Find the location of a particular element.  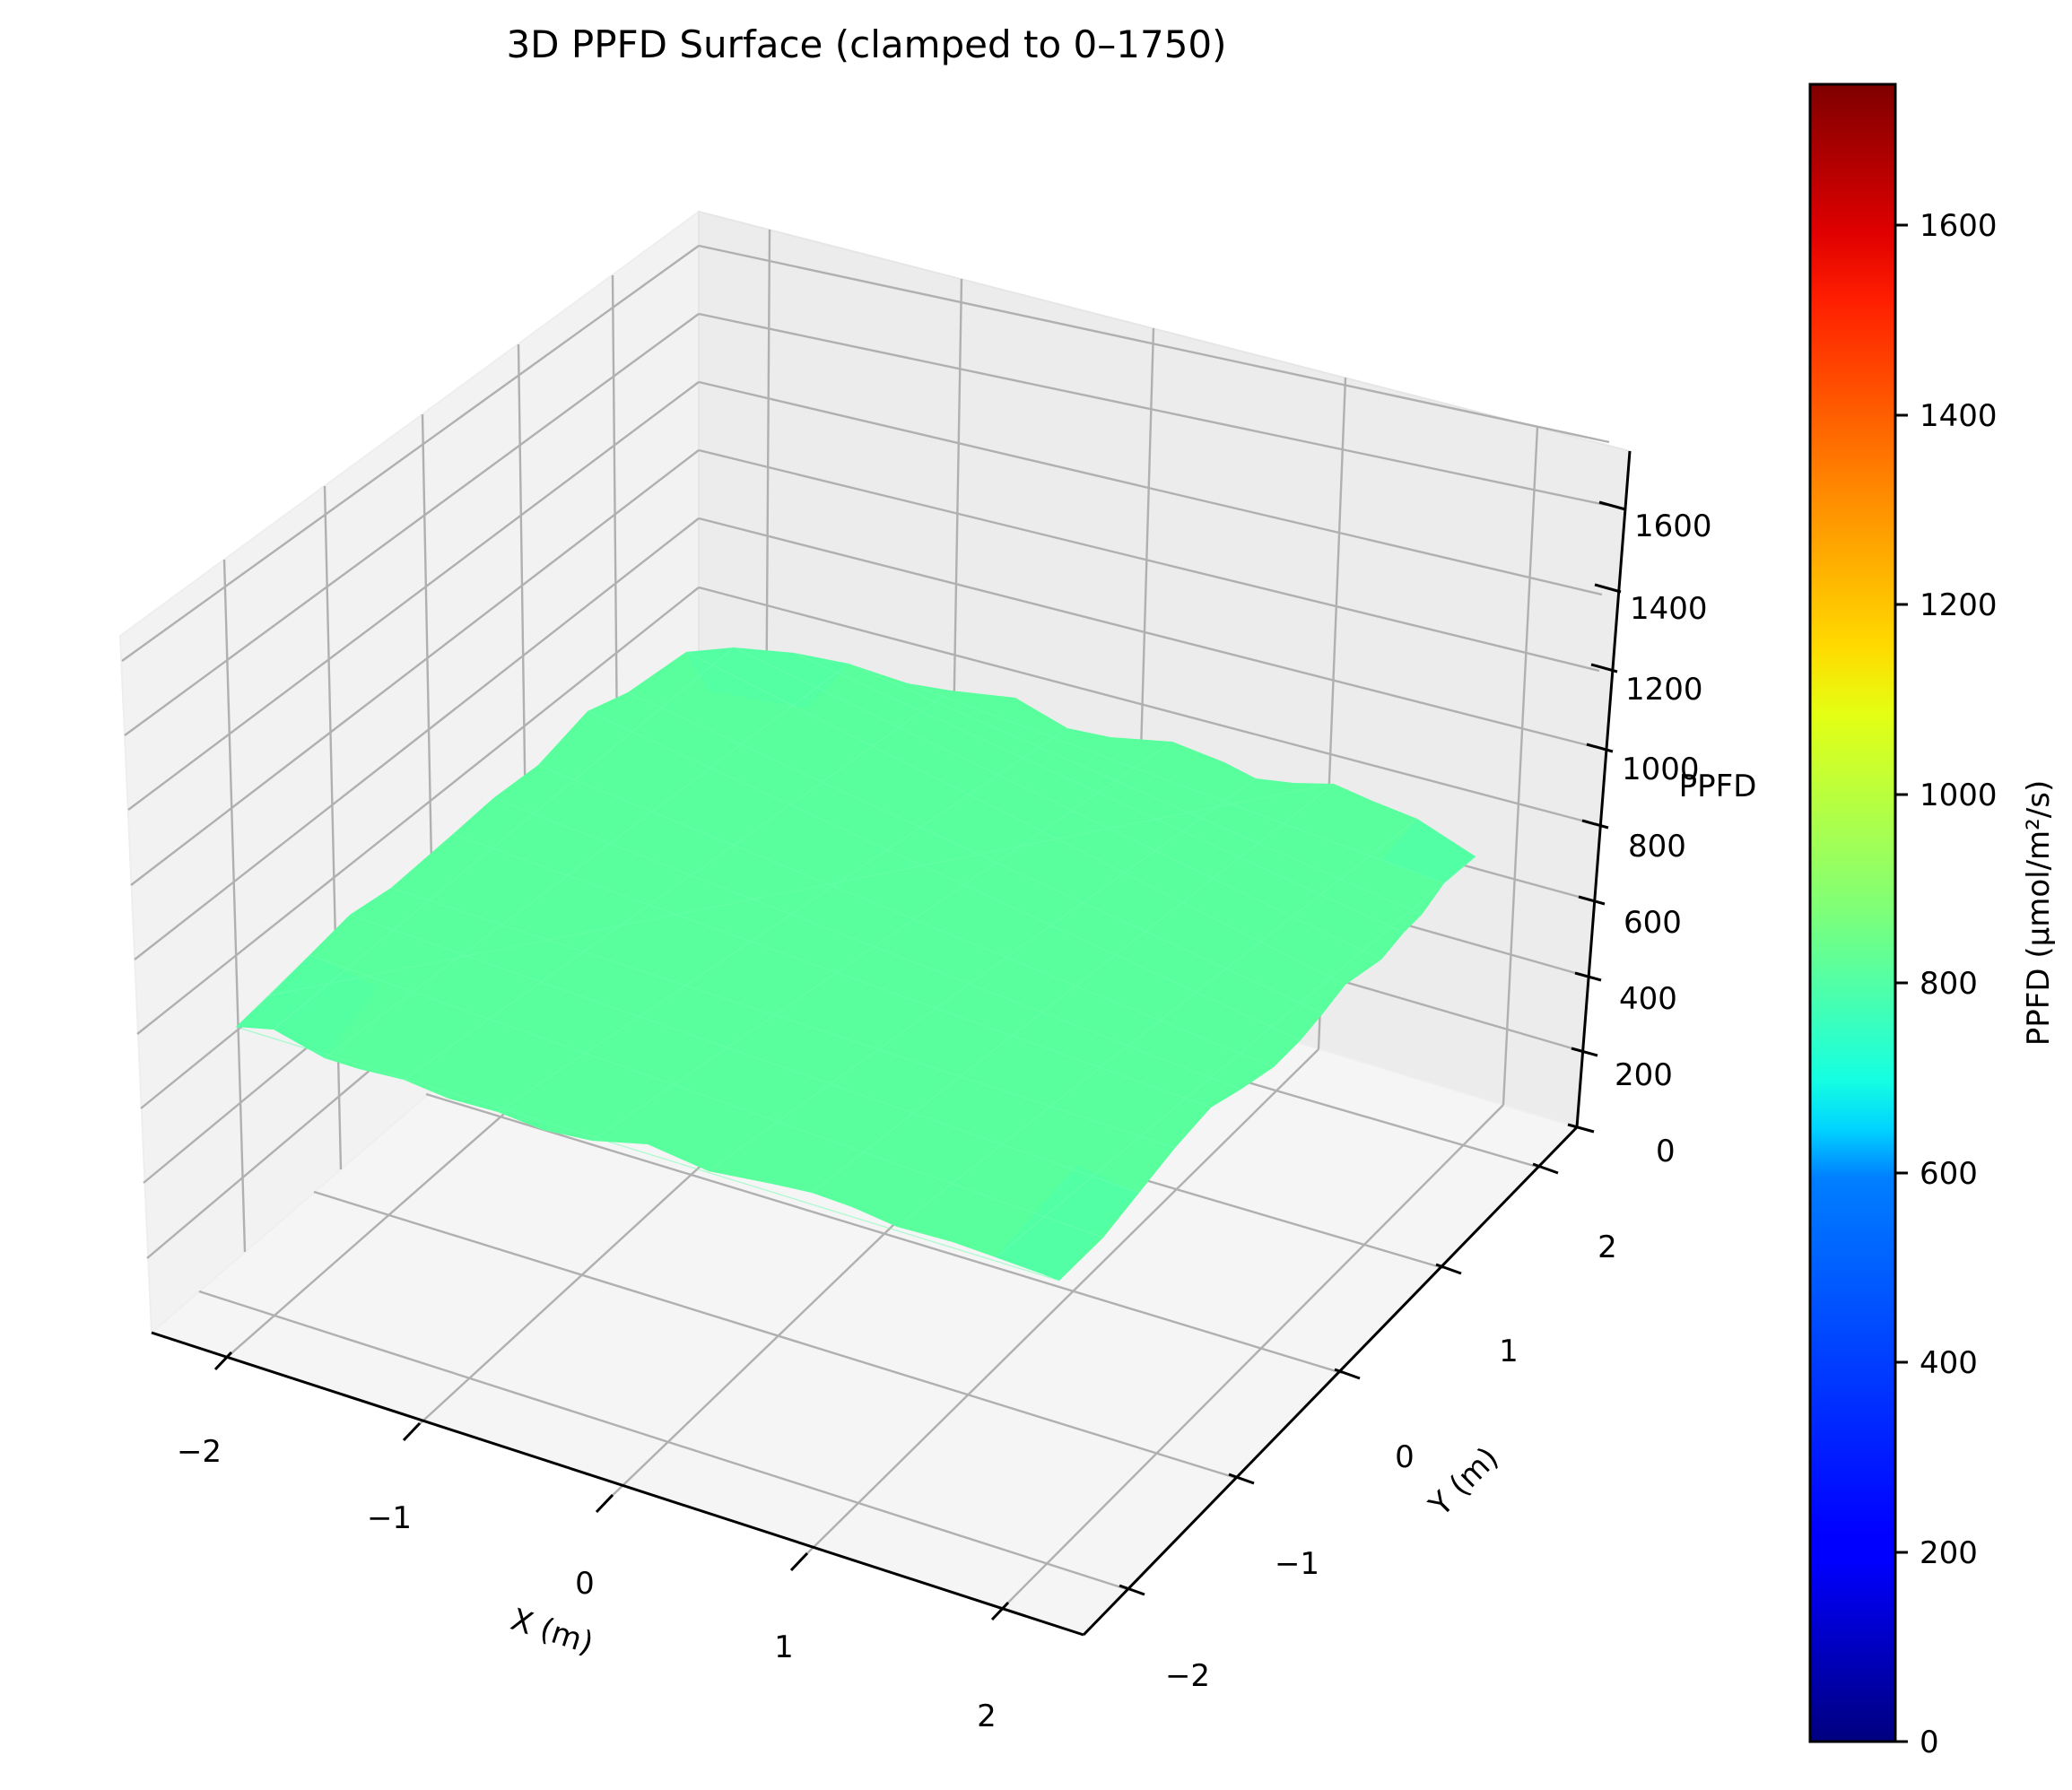

z-tick-label: 800 is located at coordinates (1657, 847).